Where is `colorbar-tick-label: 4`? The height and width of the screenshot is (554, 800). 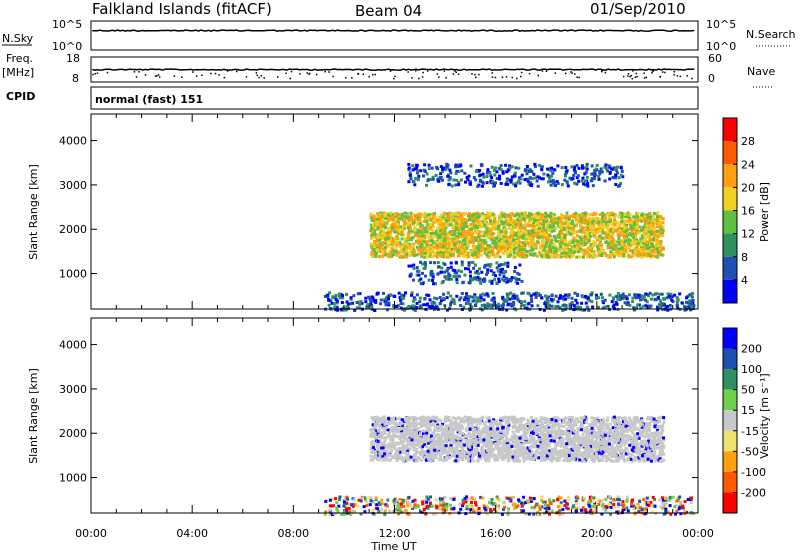
colorbar-tick-label: 4 is located at coordinates (744, 280).